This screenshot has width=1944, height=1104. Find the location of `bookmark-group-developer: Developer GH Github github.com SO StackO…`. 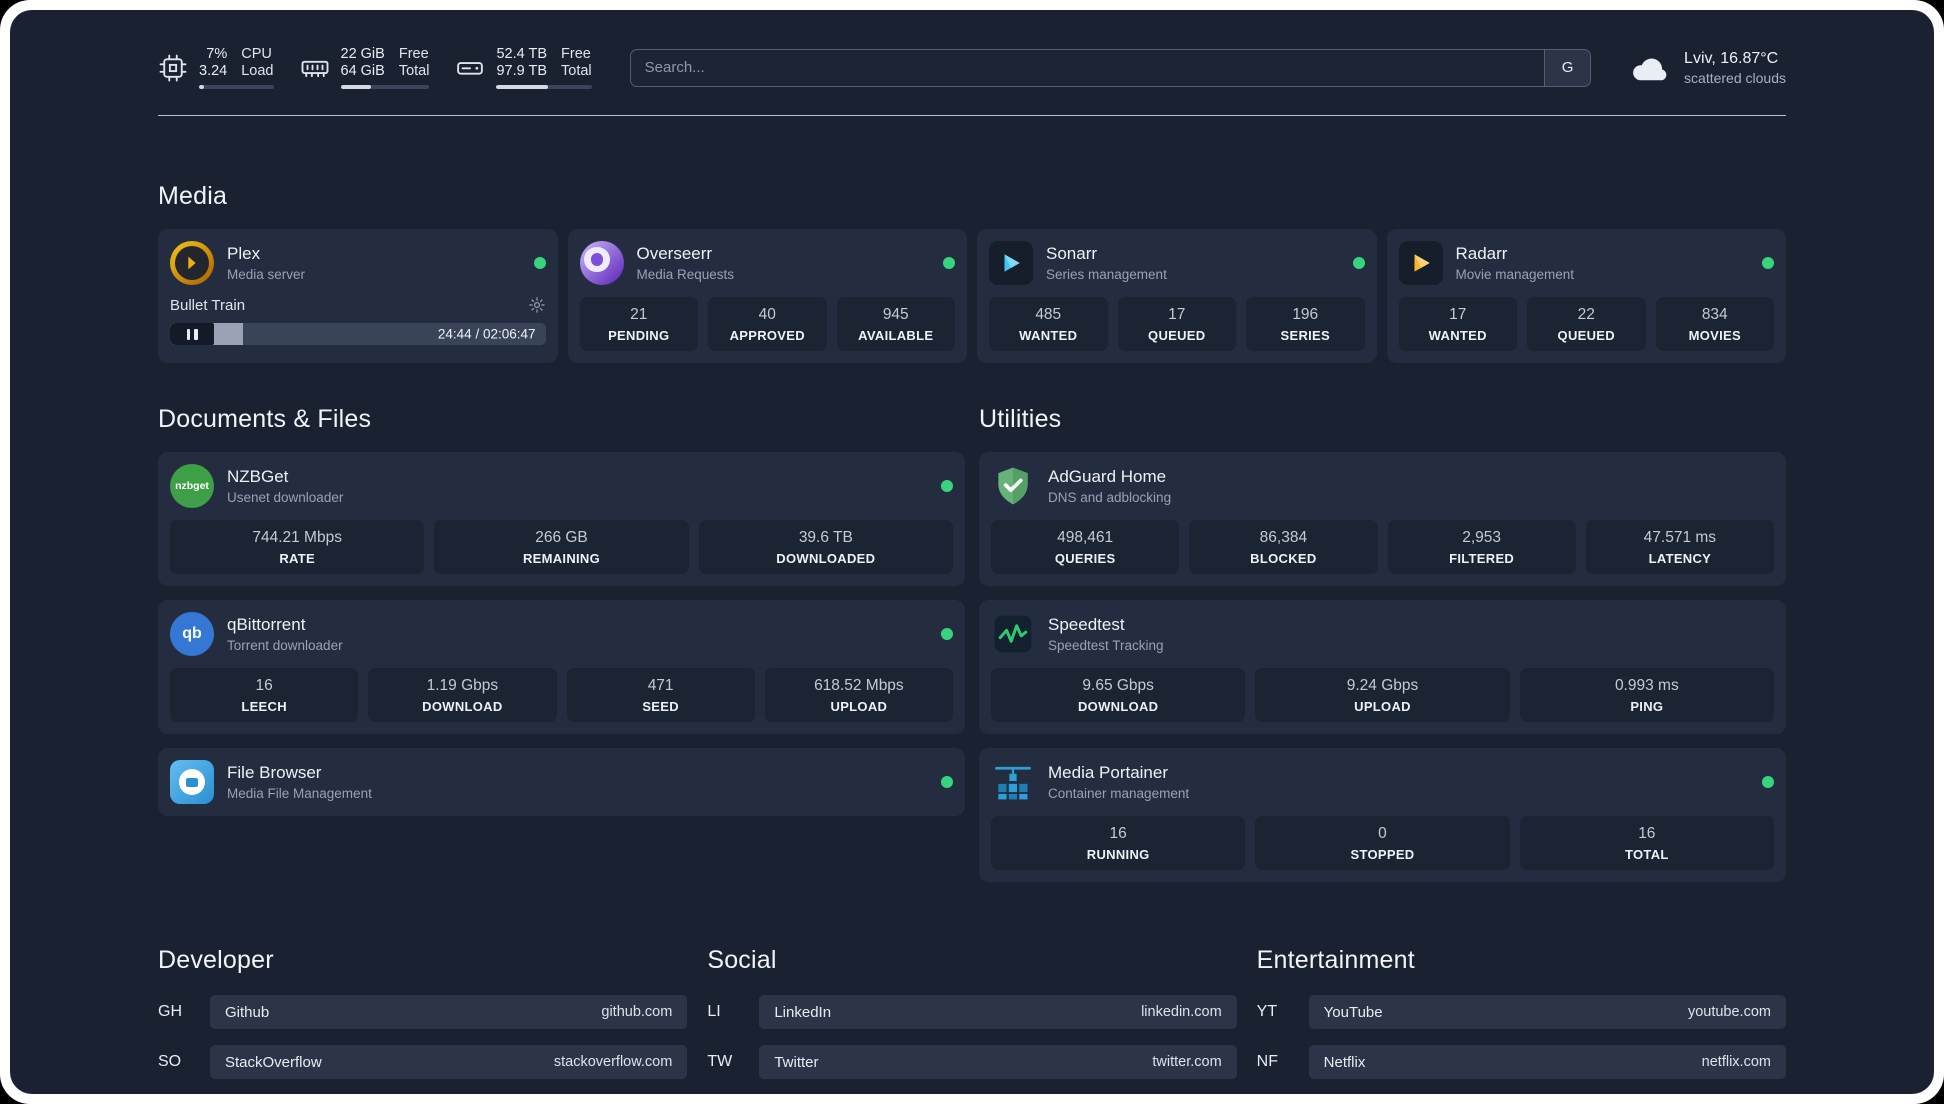

bookmark-group-developer: Developer GH Github github.com SO StackO… is located at coordinates (423, 1020).